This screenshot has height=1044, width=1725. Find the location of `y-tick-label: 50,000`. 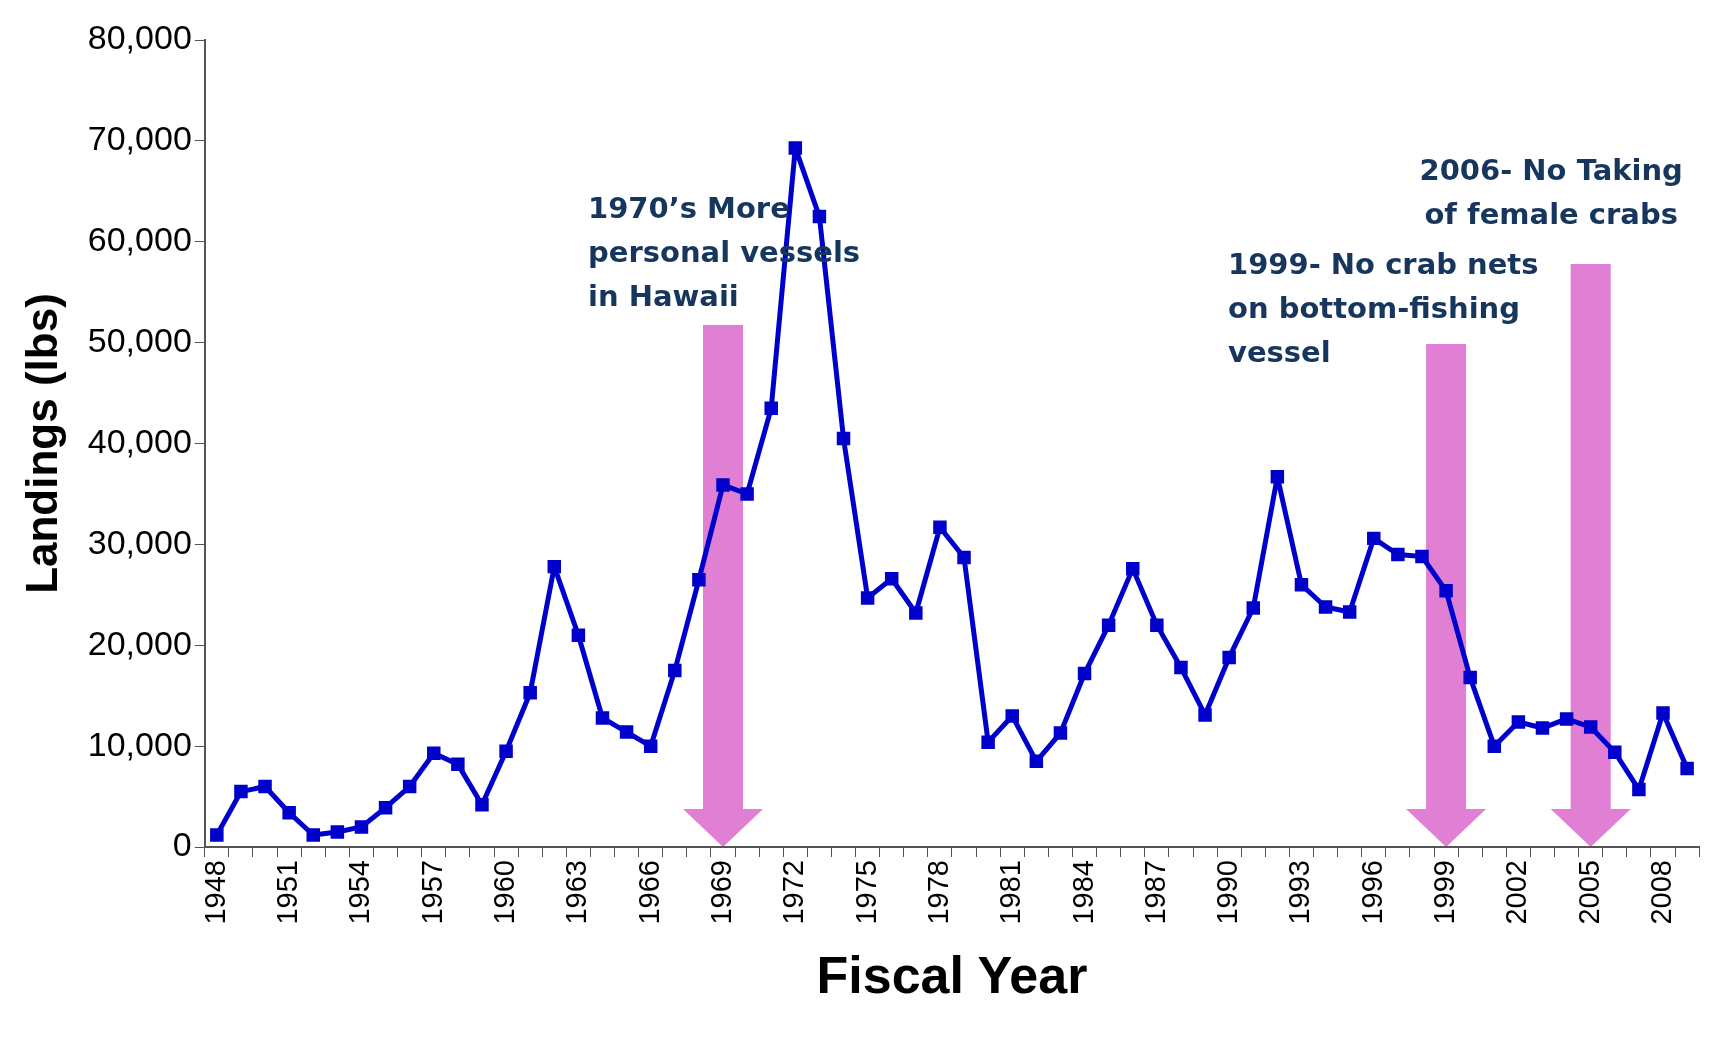

y-tick-label: 50,000 is located at coordinates (139, 340).